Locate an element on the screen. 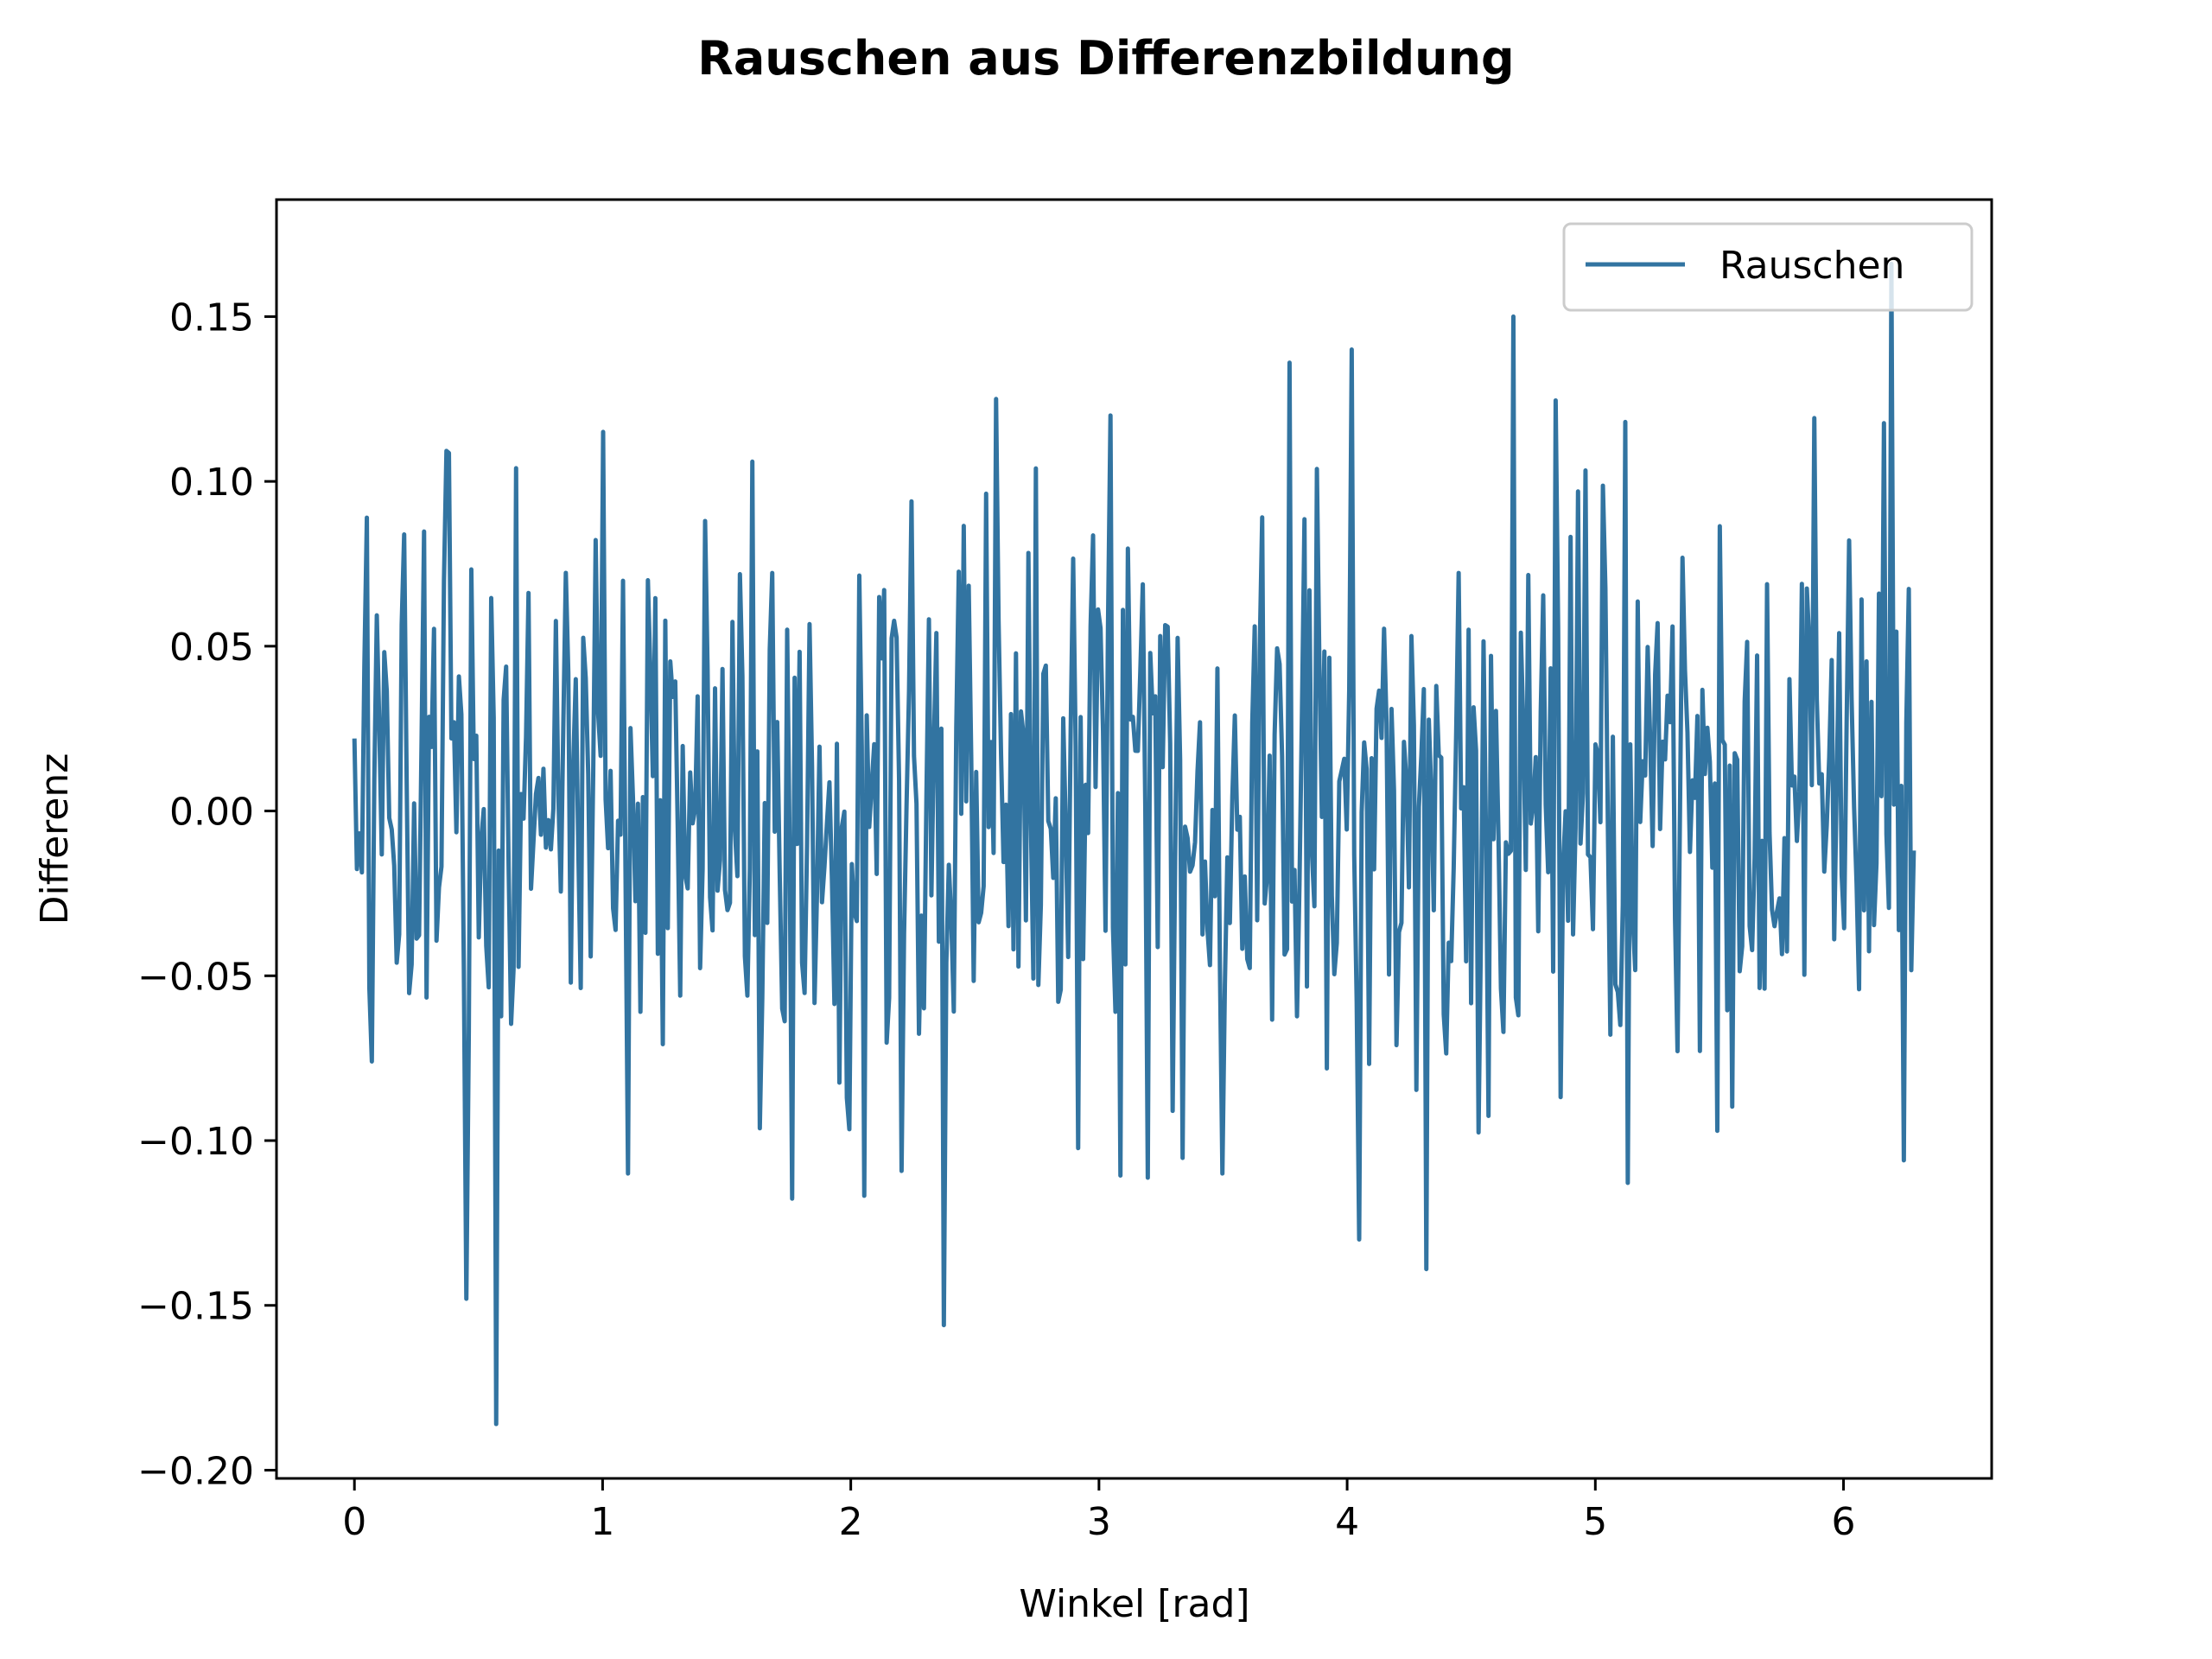 This screenshot has width=2212, height=1659. legend-box is located at coordinates (1768, 267).